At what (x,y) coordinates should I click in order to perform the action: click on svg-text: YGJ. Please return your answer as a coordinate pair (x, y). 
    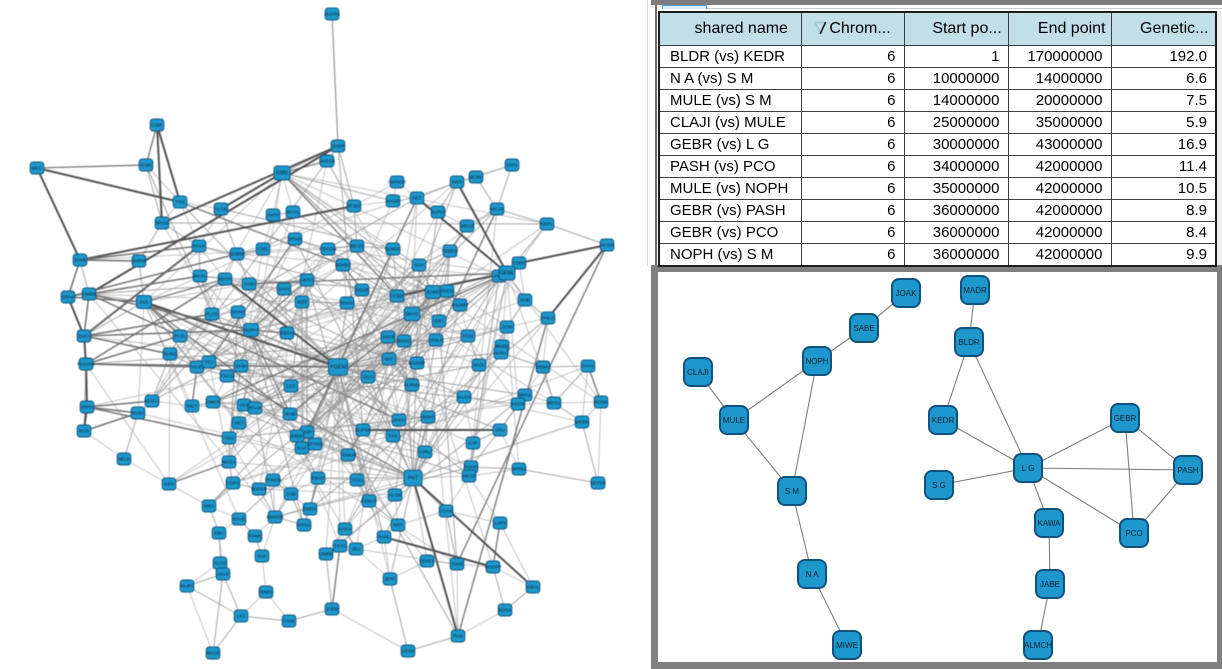
    Looking at the image, I should click on (209, 362).